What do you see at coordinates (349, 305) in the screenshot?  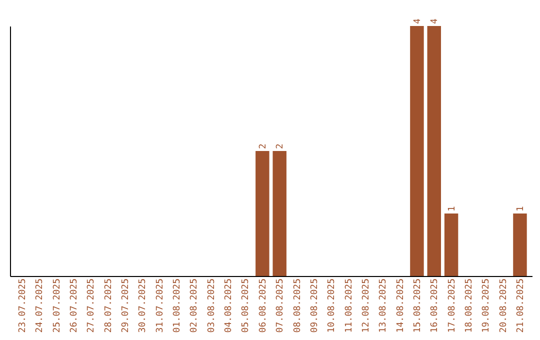 I see `x-tick-label: 11.08.2025` at bounding box center [349, 305].